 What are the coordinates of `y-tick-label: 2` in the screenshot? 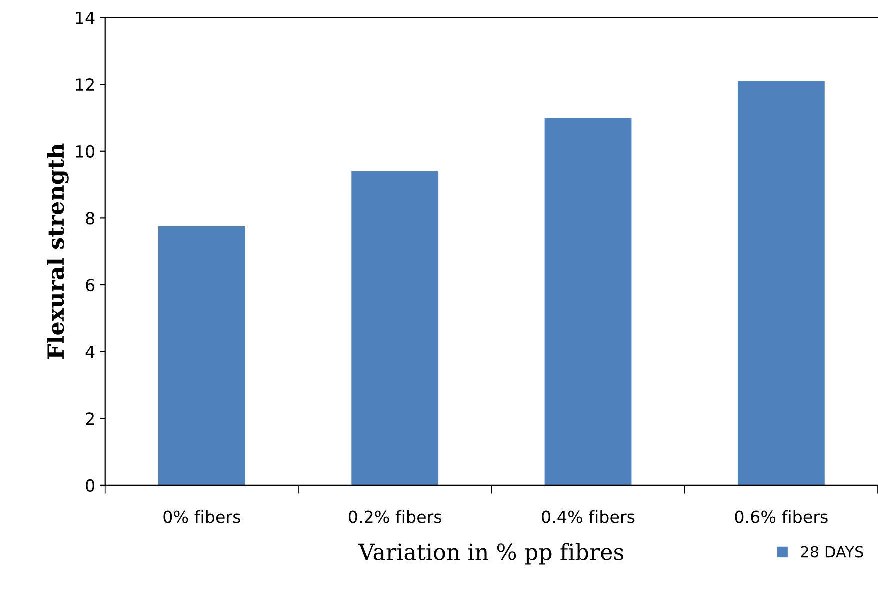 It's located at (90, 418).